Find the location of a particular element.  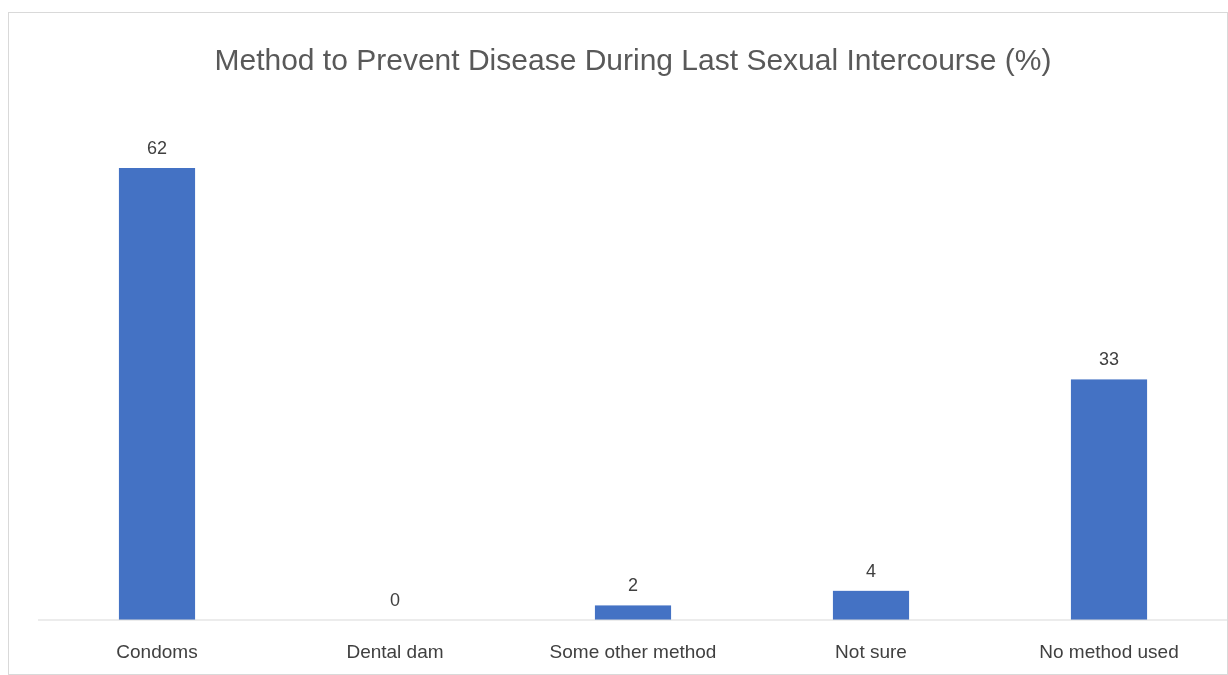

x-tick-label: Not sure is located at coordinates (871, 651).